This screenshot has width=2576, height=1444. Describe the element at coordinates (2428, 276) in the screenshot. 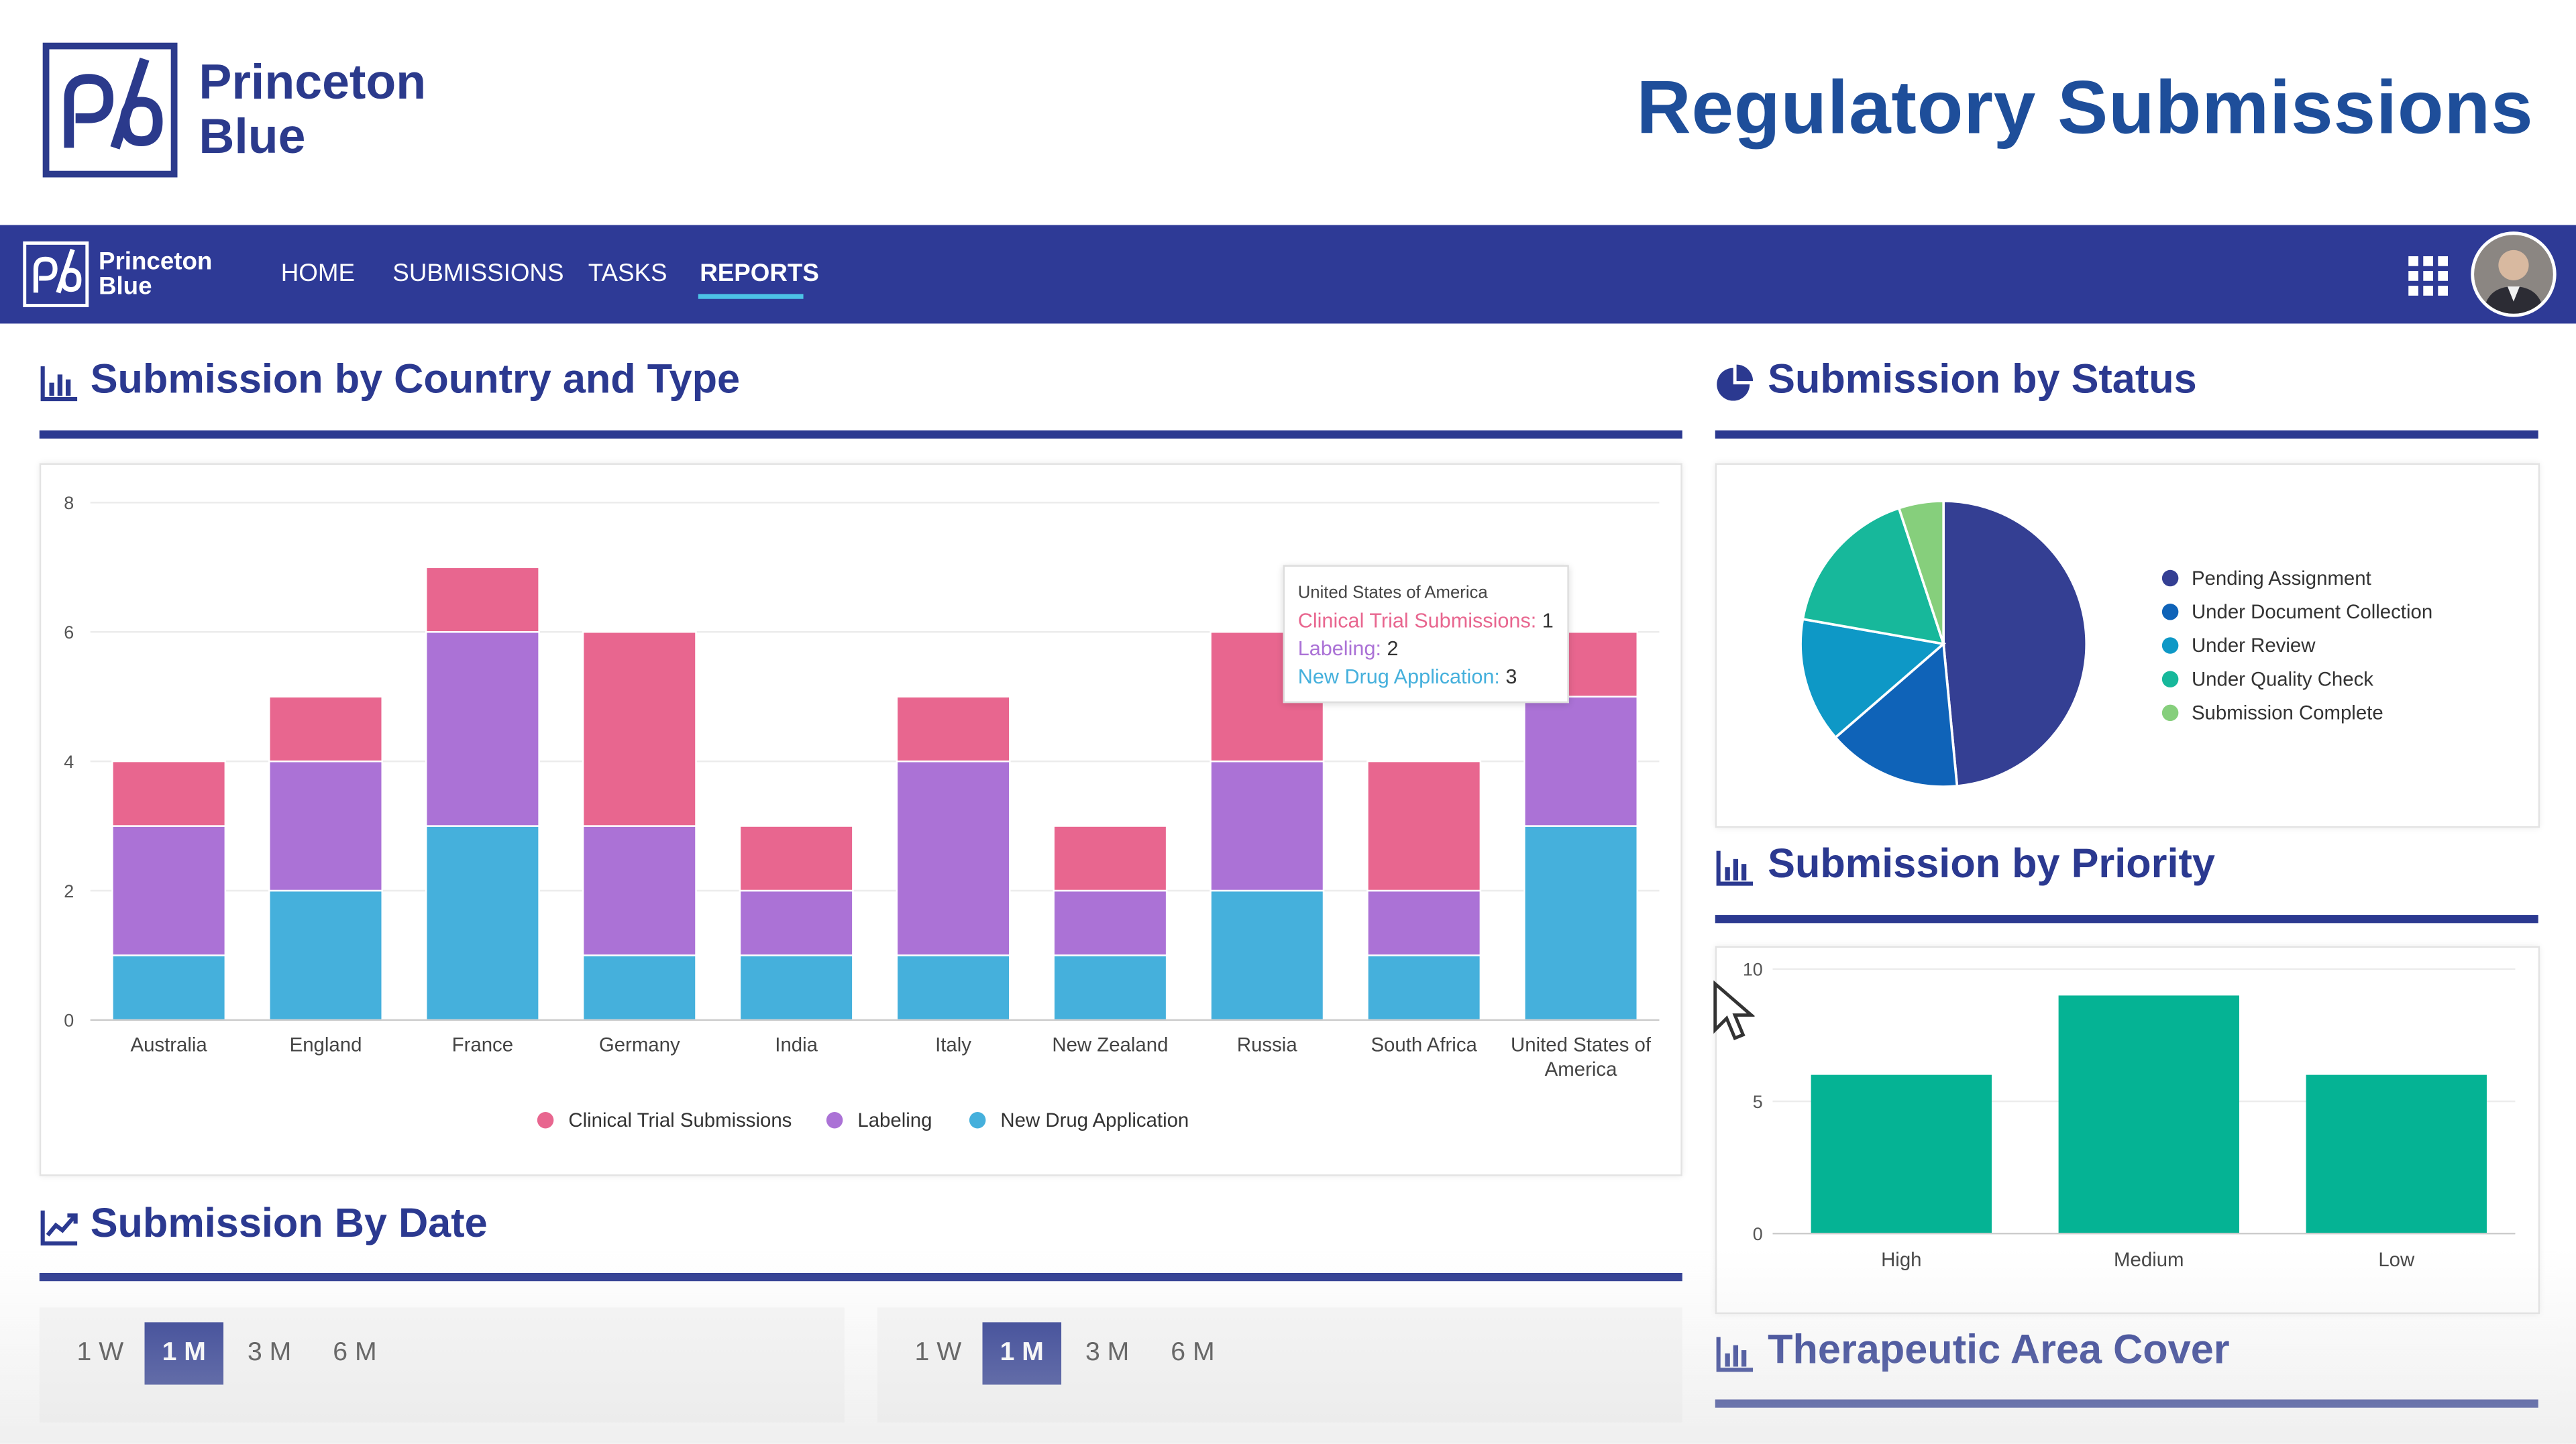

I see `apps-grid-icon` at that location.